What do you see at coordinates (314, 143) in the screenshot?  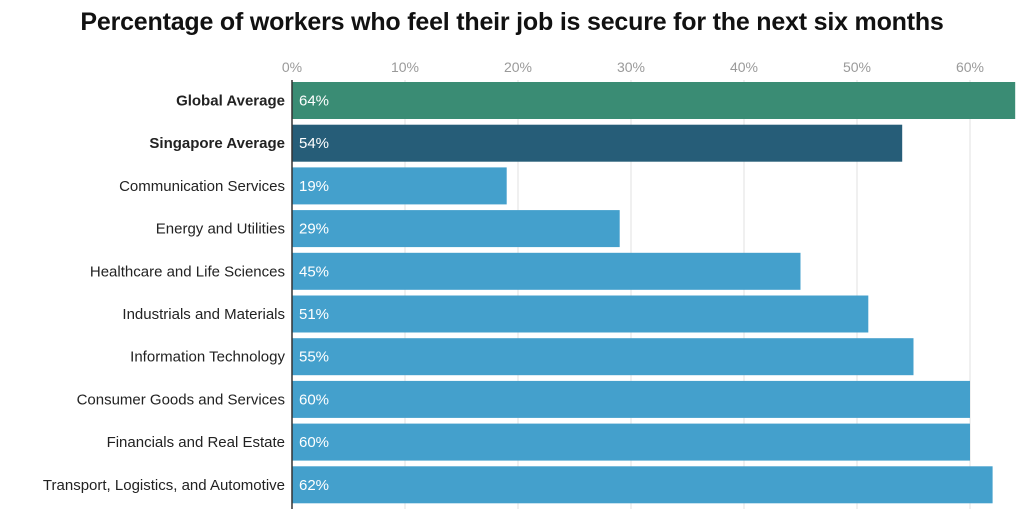 I see `data-label: 54%` at bounding box center [314, 143].